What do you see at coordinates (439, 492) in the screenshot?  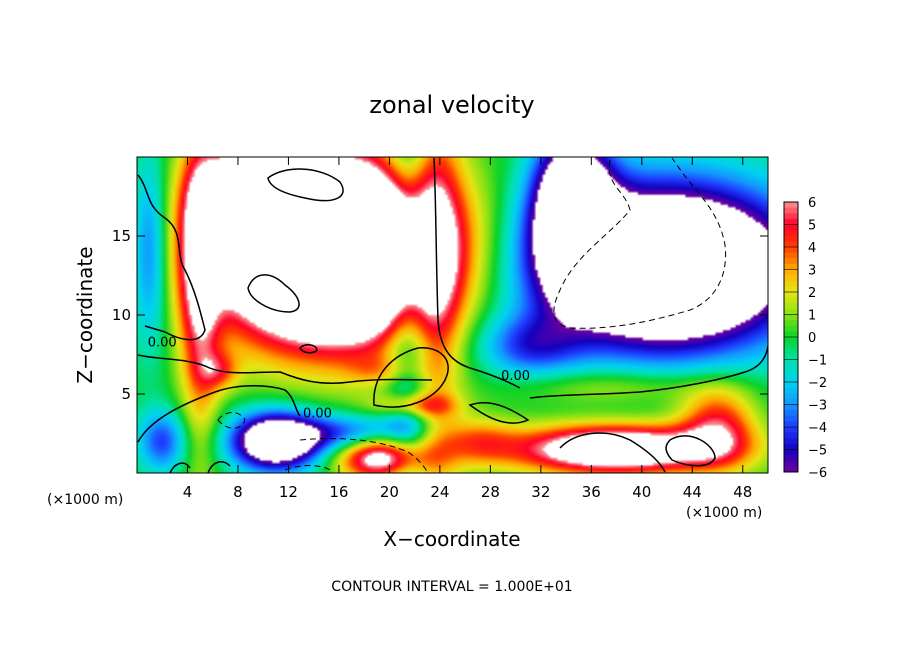 I see `x-tick-label: 24` at bounding box center [439, 492].